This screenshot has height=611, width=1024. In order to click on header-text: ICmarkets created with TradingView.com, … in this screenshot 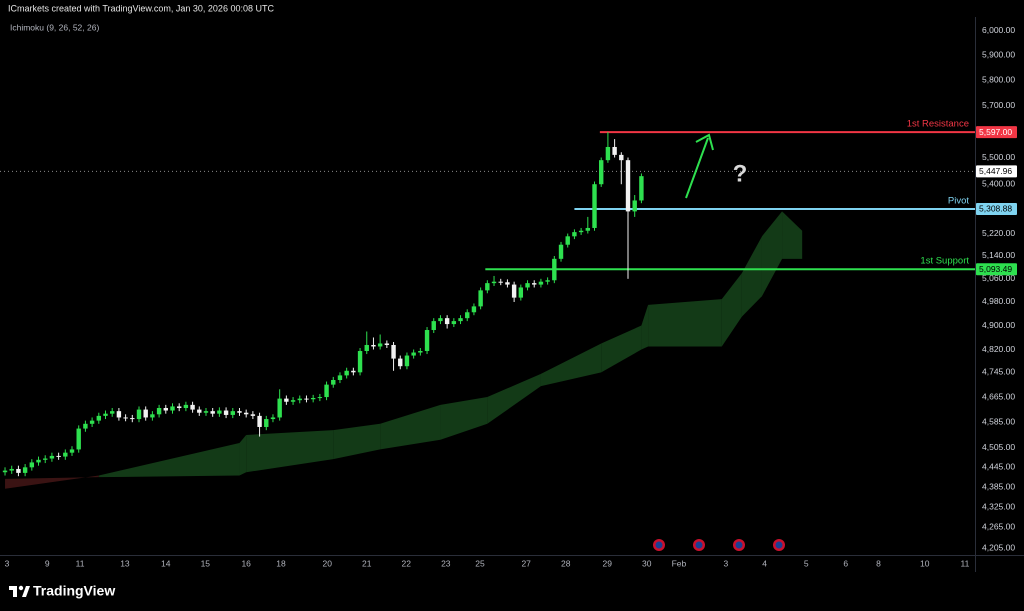, I will do `click(141, 8)`.